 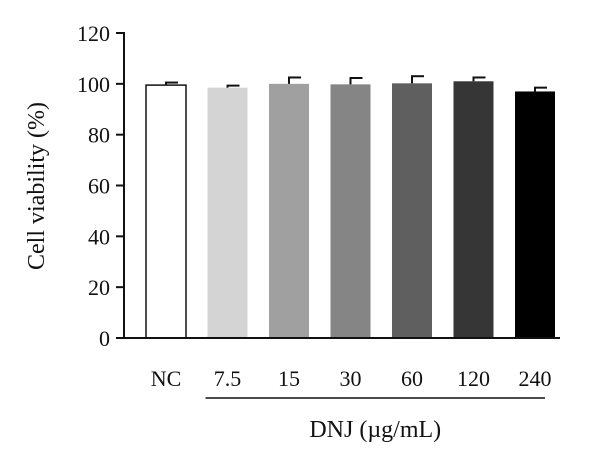 What do you see at coordinates (228, 378) in the screenshot?
I see `x-tick-label-7.5: 7.5` at bounding box center [228, 378].